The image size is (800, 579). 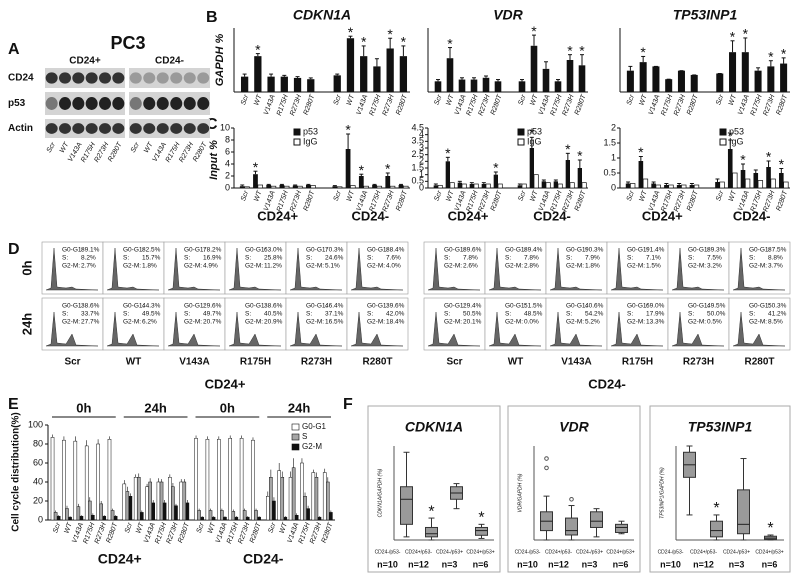 What do you see at coordinates (777, 314) in the screenshot?
I see `phase-value: 41.2%` at bounding box center [777, 314].